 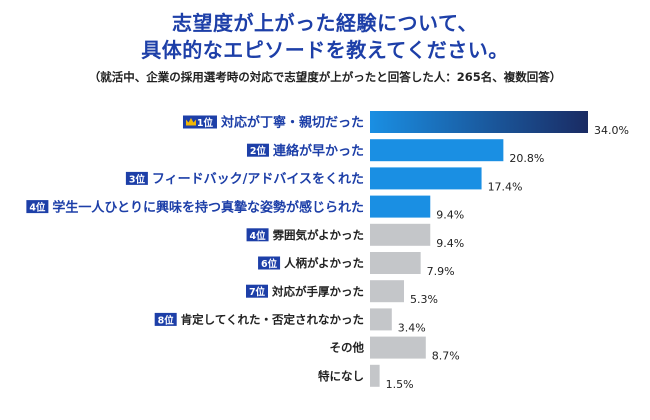 I want to click on rank-badge: 6位, so click(x=269, y=263).